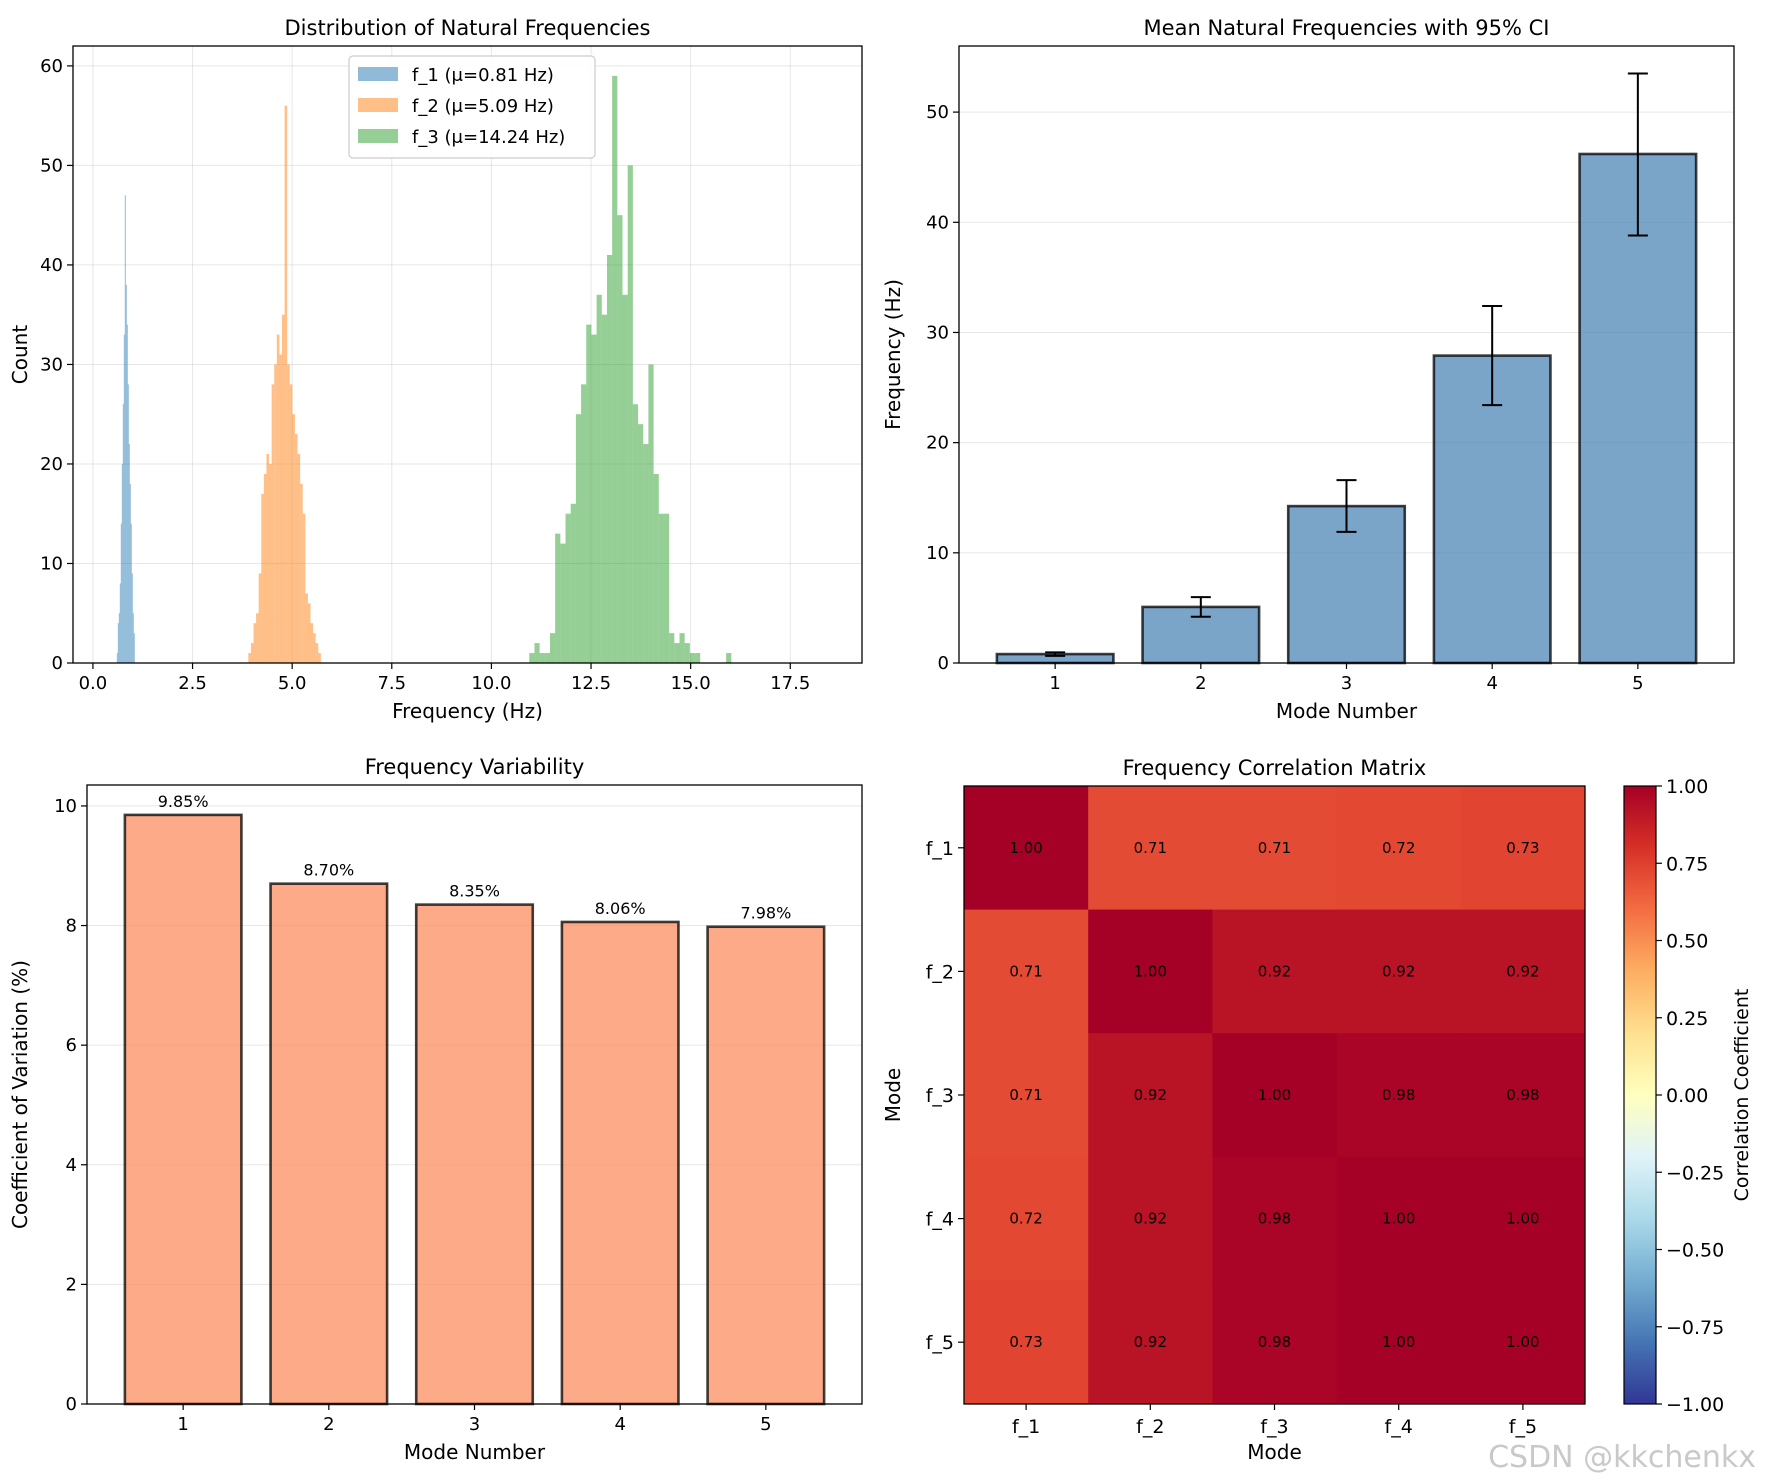  Describe the element at coordinates (474, 891) in the screenshot. I see `cv-data-label: 8.35%` at that location.